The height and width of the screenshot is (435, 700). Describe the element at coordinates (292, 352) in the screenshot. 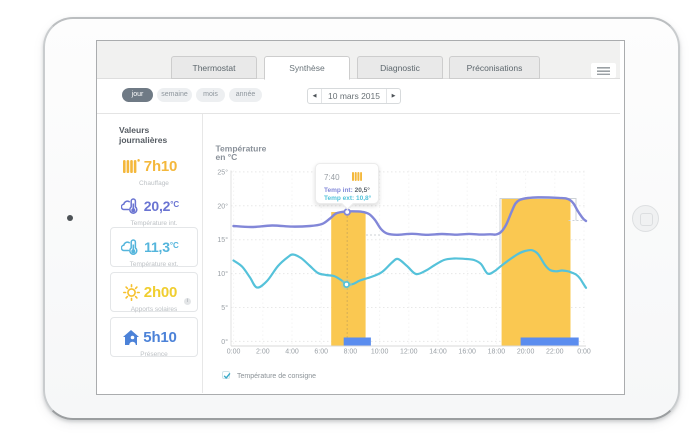

I see `svg-text: 4:00` at that location.